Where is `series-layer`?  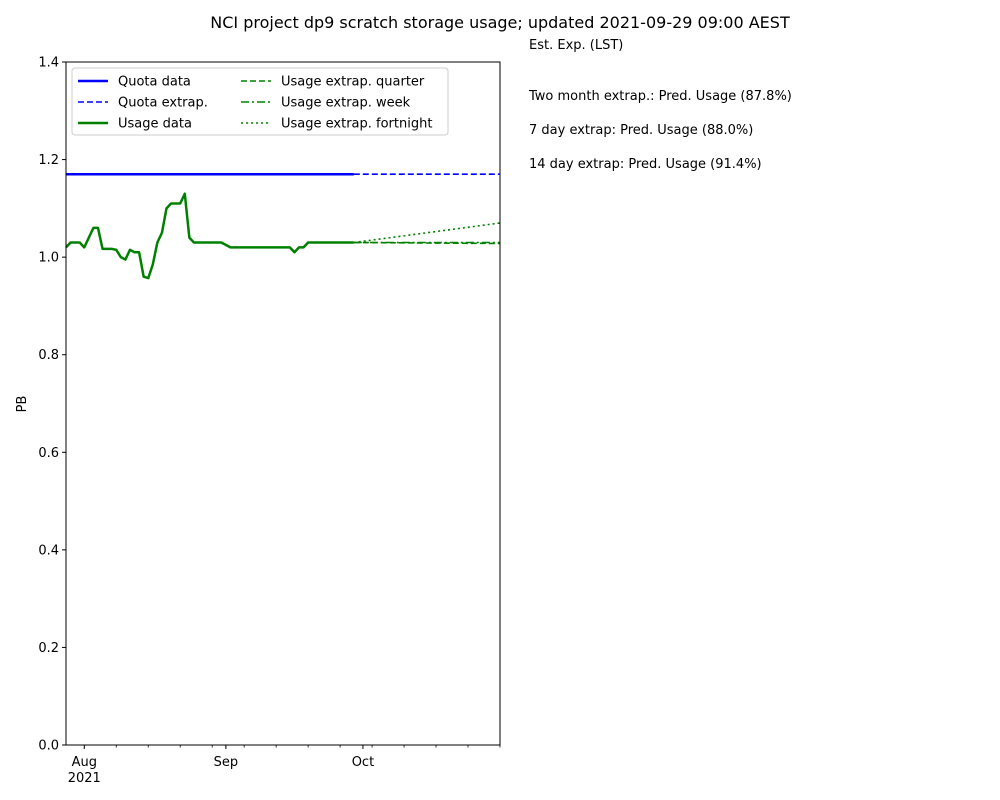
series-layer is located at coordinates (283, 226).